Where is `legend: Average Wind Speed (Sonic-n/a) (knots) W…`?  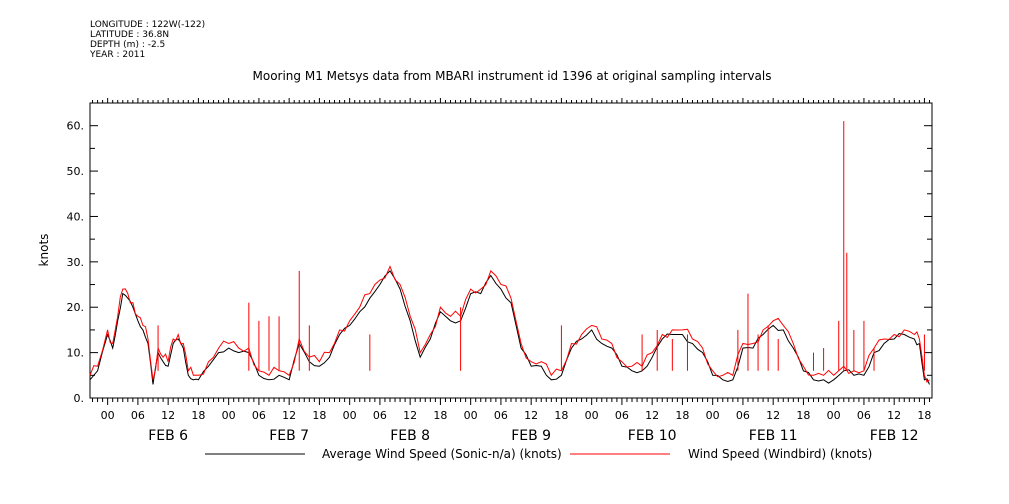
legend: Average Wind Speed (Sonic-n/a) (knots) W… is located at coordinates (538, 454).